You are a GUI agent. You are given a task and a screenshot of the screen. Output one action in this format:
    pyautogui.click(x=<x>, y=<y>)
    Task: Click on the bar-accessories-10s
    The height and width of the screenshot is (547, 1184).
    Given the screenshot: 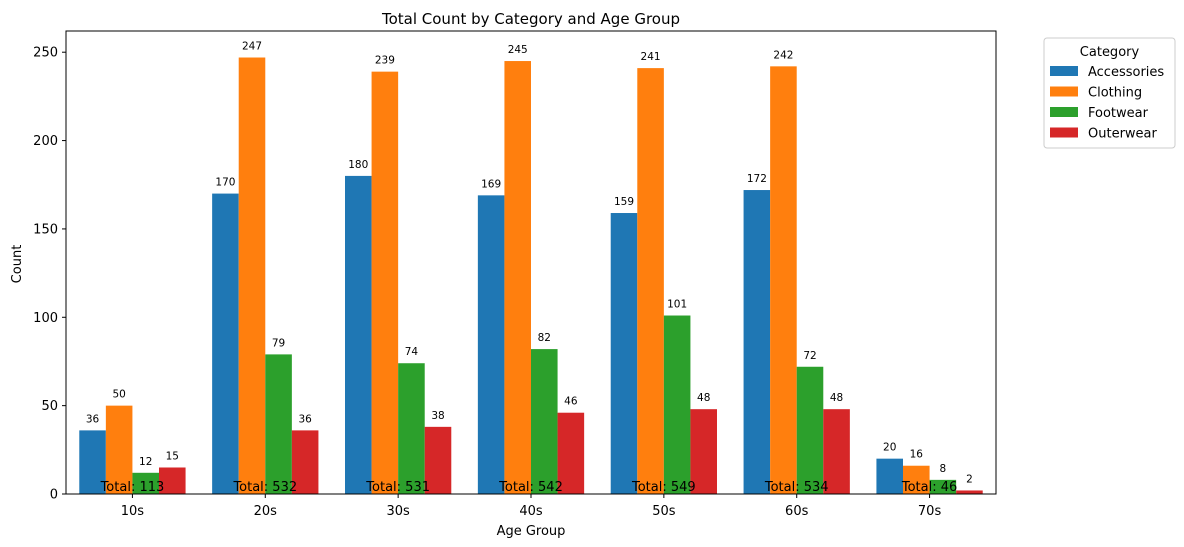 What is the action you would take?
    pyautogui.click(x=92, y=462)
    